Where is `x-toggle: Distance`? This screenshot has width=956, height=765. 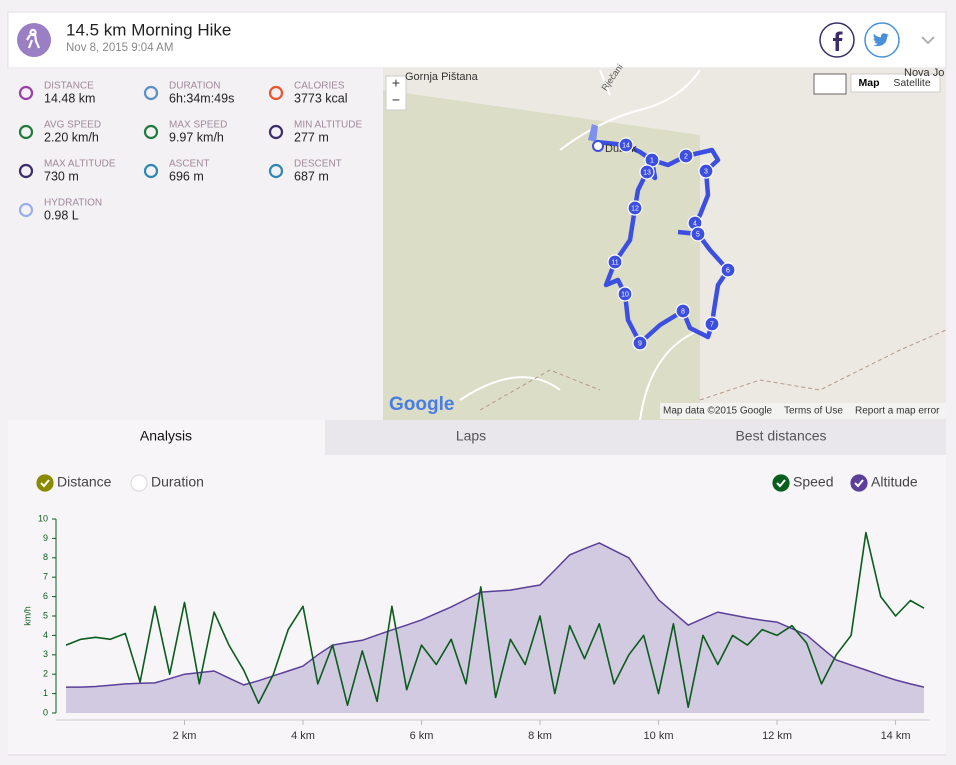 x-toggle: Distance is located at coordinates (84, 482).